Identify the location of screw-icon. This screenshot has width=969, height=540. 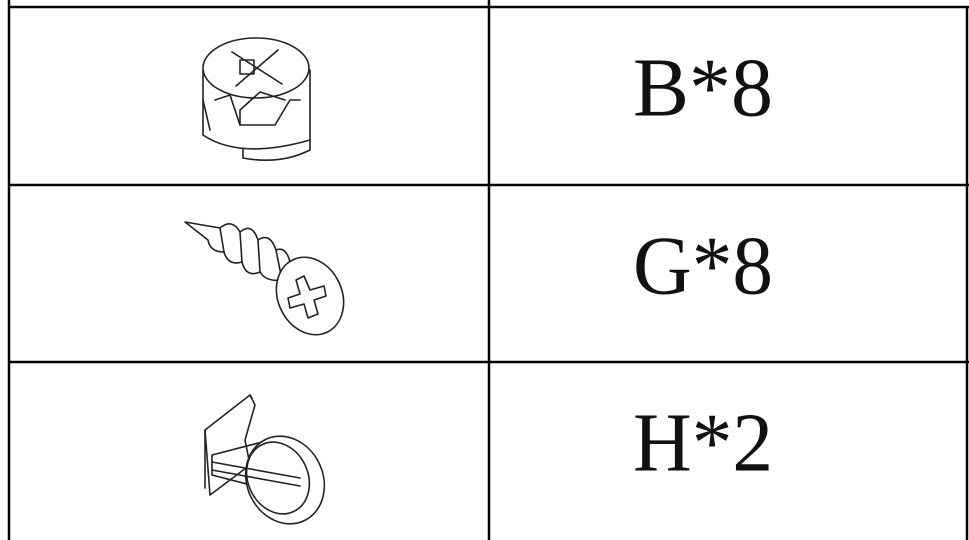
(264, 278).